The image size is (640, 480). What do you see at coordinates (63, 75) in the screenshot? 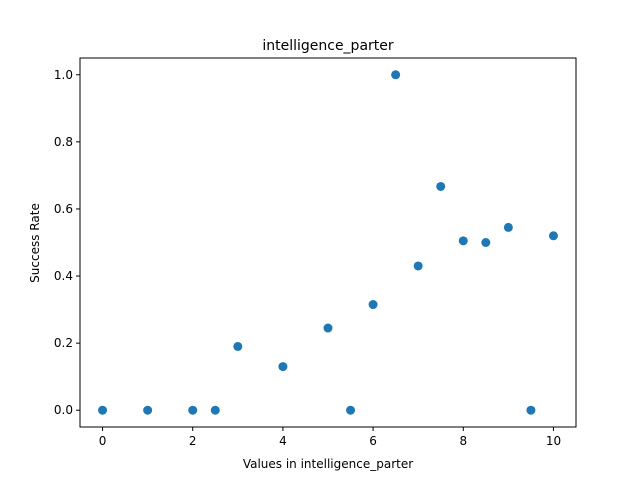
I see `y-tick-label: 1.0` at bounding box center [63, 75].